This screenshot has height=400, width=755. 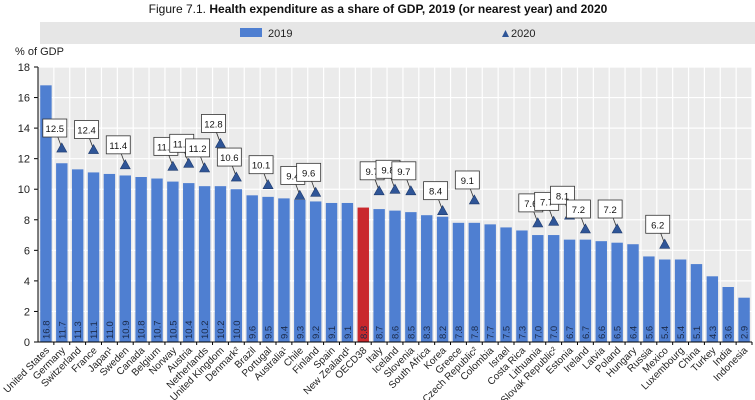 I want to click on bar-value-label: 9.2, so click(x=316, y=332).